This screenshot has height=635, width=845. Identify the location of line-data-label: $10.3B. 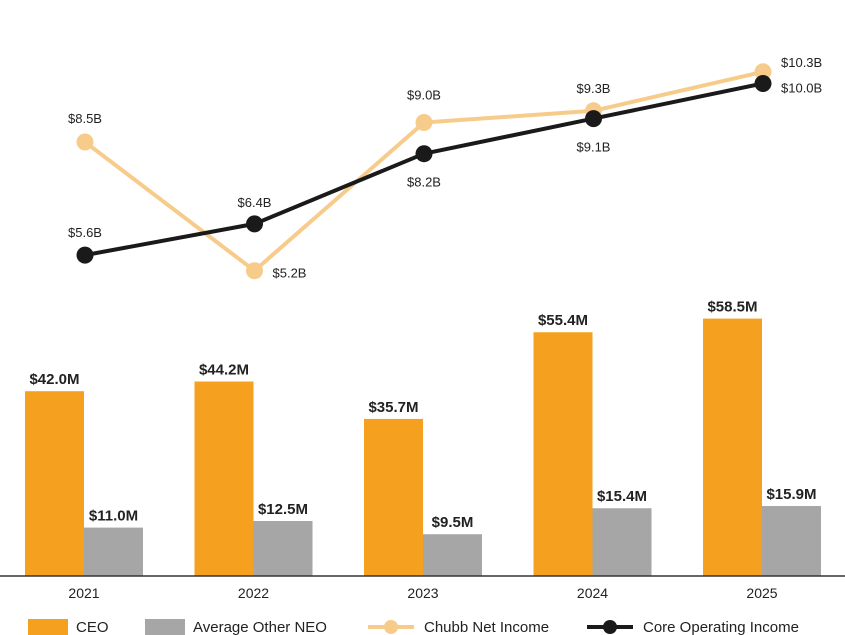
(801, 62).